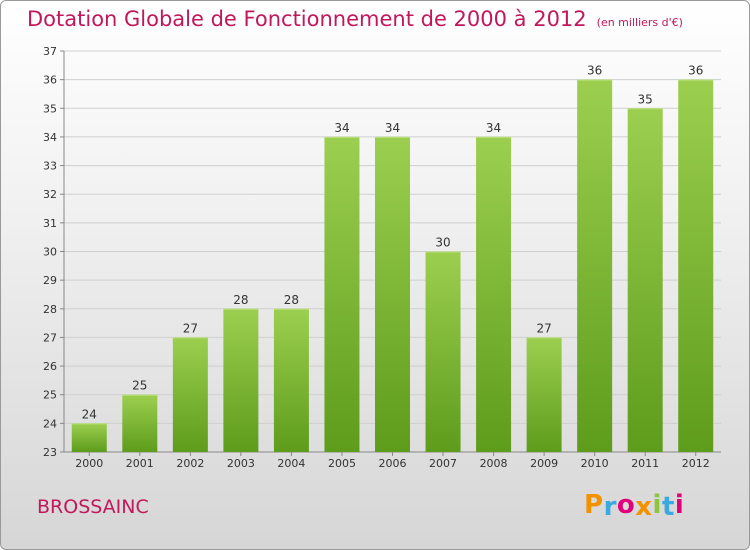  What do you see at coordinates (50, 108) in the screenshot?
I see `y-tick-label: 35` at bounding box center [50, 108].